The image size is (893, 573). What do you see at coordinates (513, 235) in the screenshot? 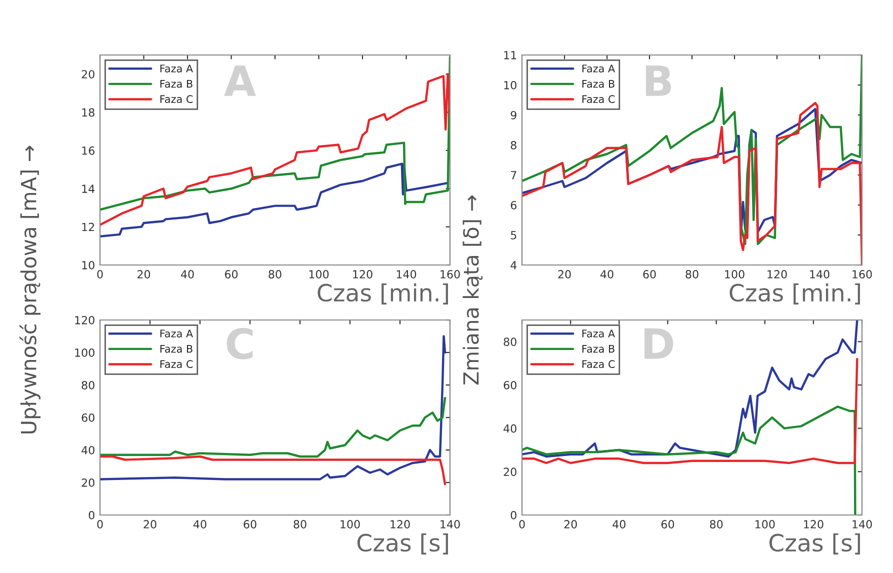
I see `y-tick-label: 5` at bounding box center [513, 235].